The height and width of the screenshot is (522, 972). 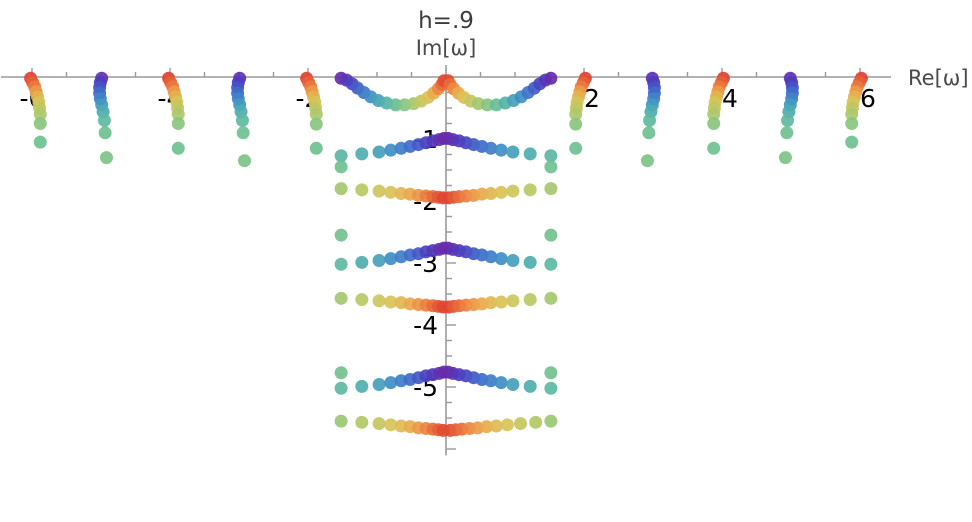 I want to click on series-hook-m5-blue, so click(x=103, y=118).